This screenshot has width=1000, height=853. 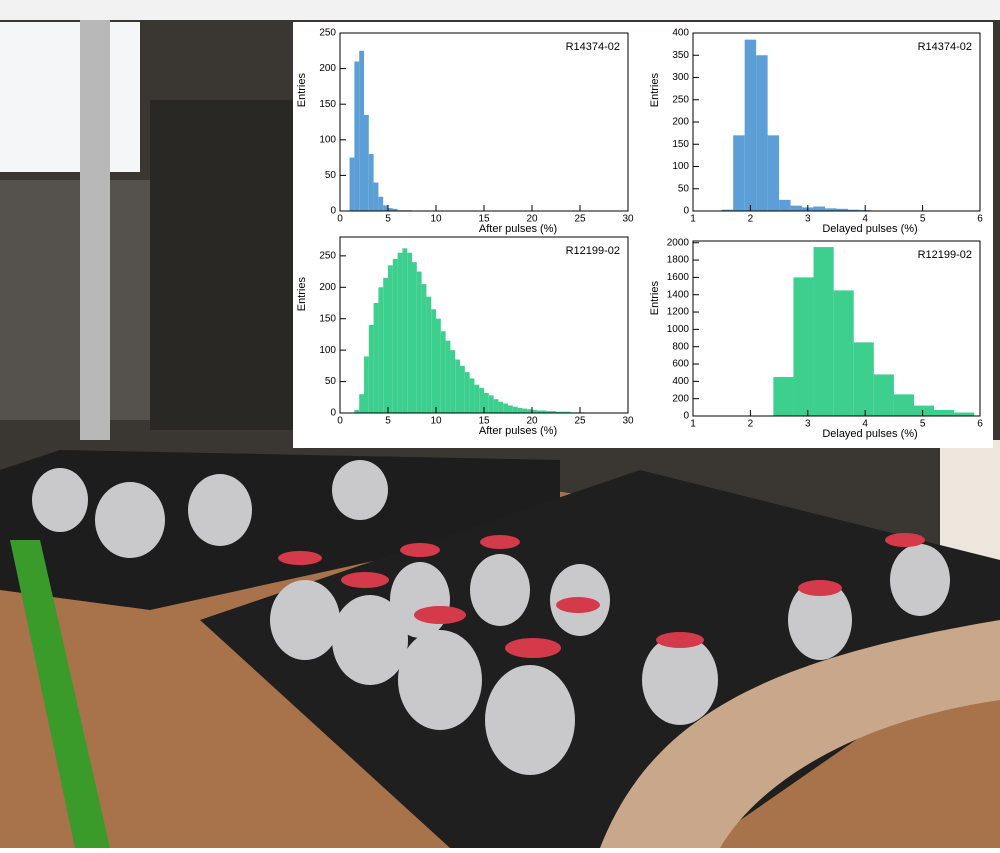 What do you see at coordinates (436, 219) in the screenshot?
I see `x-tick-label: 10` at bounding box center [436, 219].